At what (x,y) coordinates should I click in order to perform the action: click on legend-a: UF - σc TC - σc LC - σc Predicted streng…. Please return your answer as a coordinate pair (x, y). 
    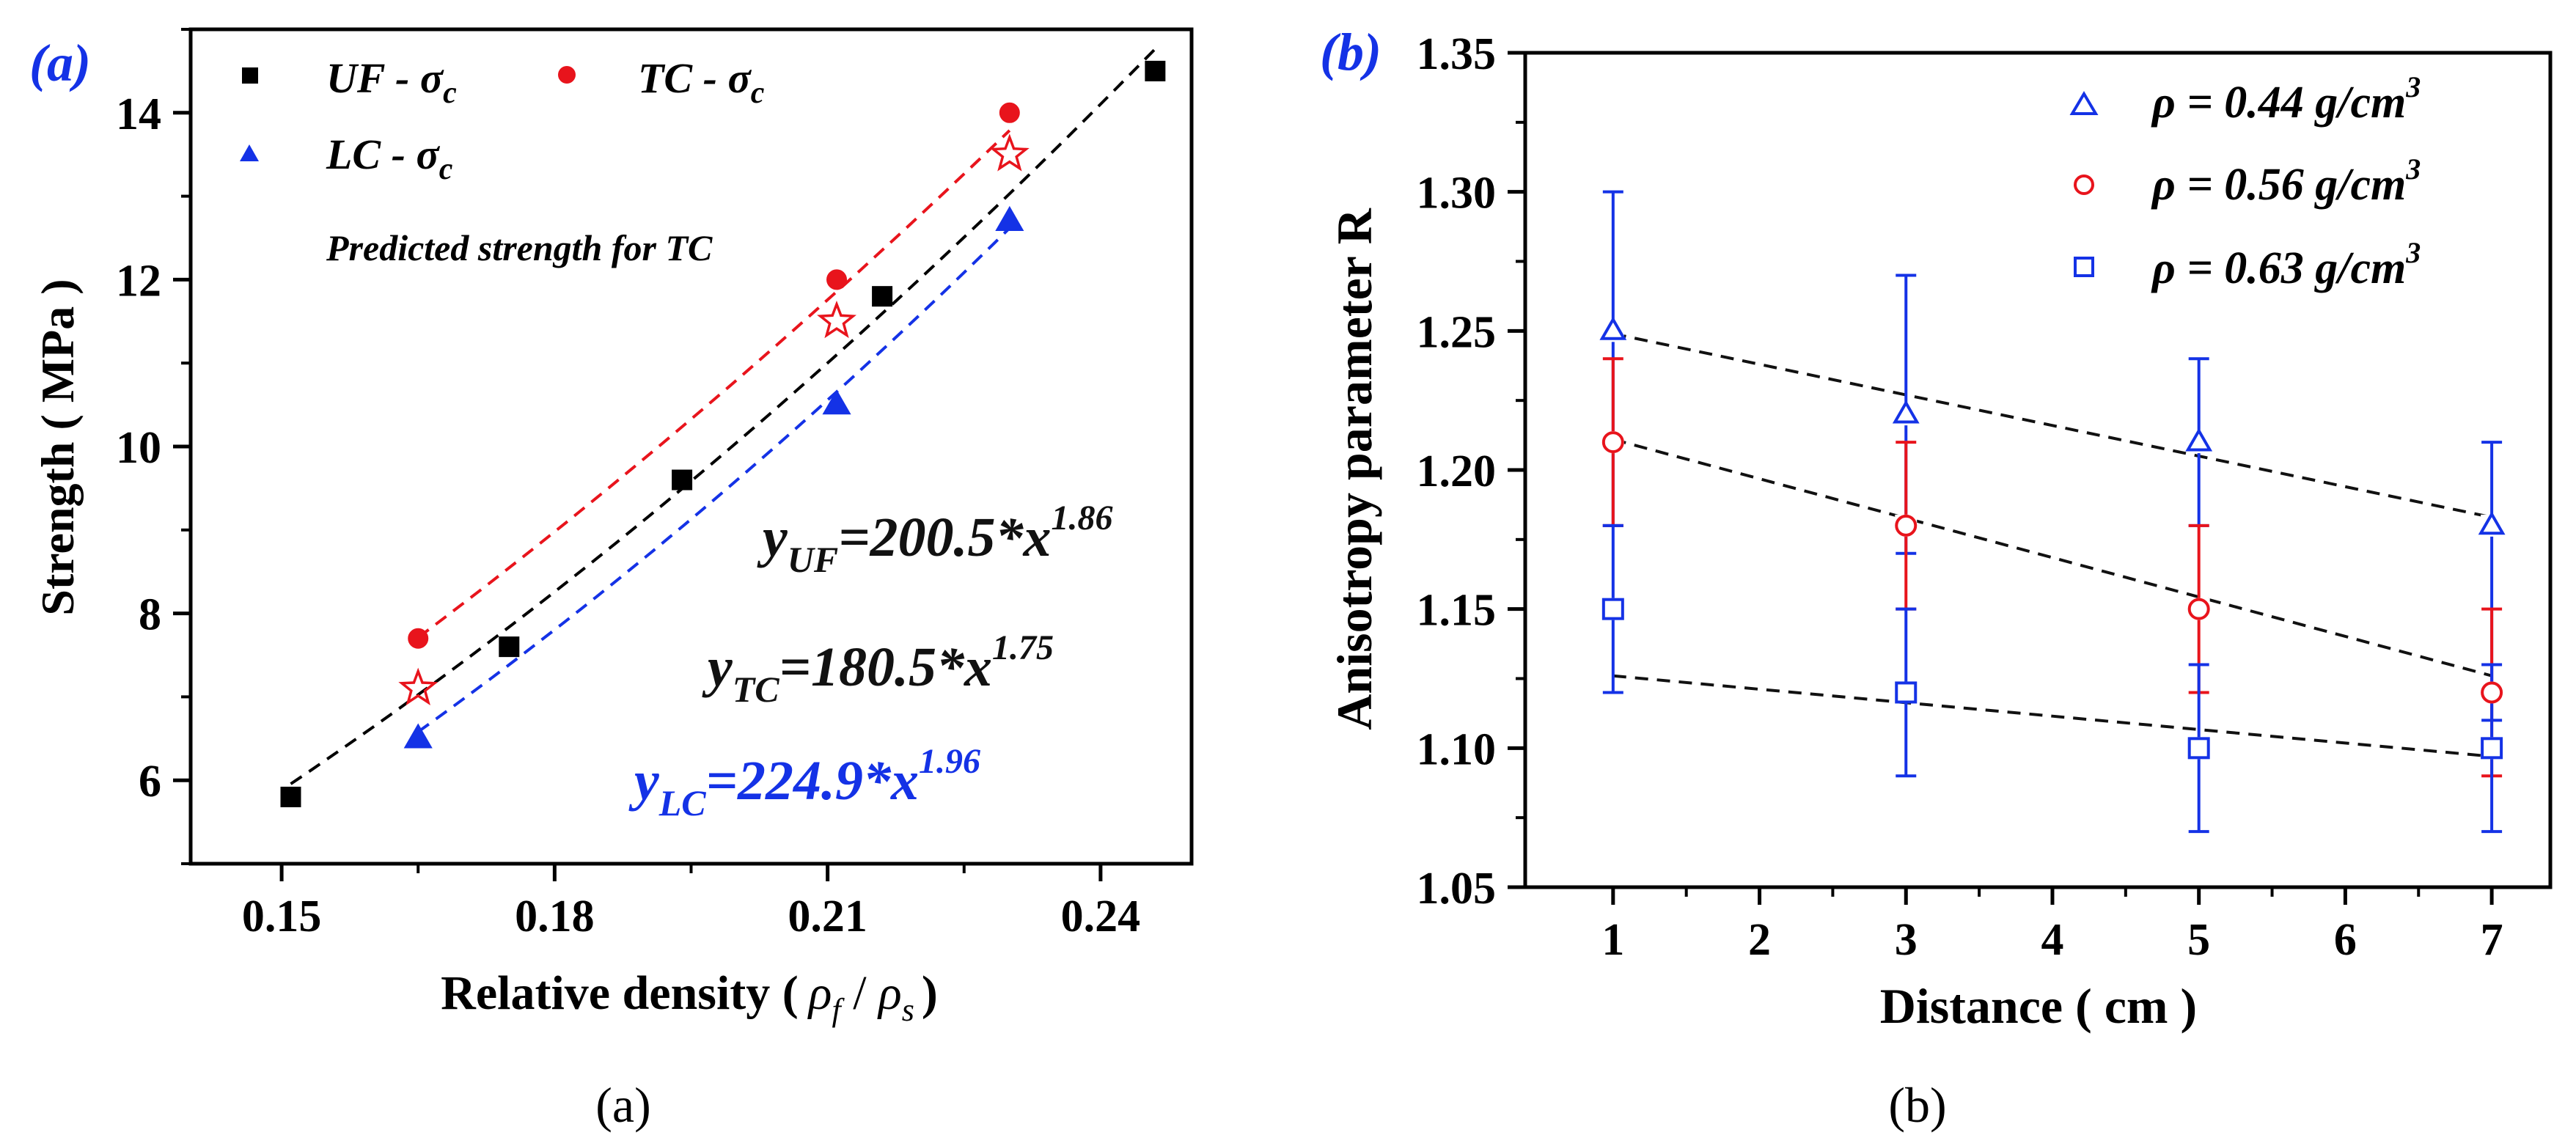
    Looking at the image, I should click on (503, 161).